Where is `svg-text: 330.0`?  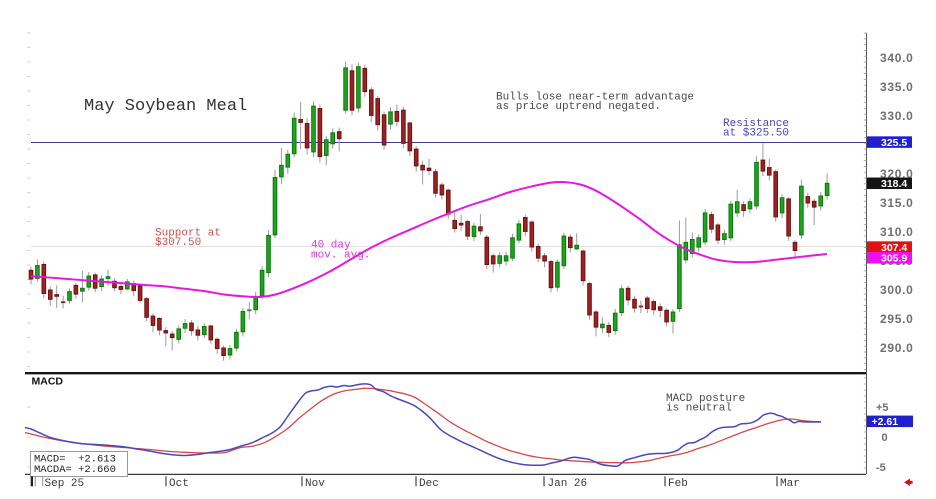
svg-text: 330.0 is located at coordinates (897, 116).